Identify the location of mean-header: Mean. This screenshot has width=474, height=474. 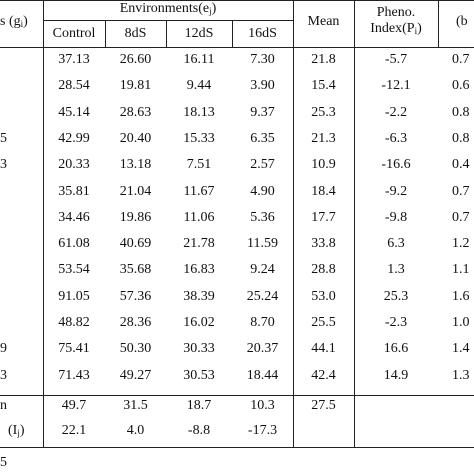
(323, 21).